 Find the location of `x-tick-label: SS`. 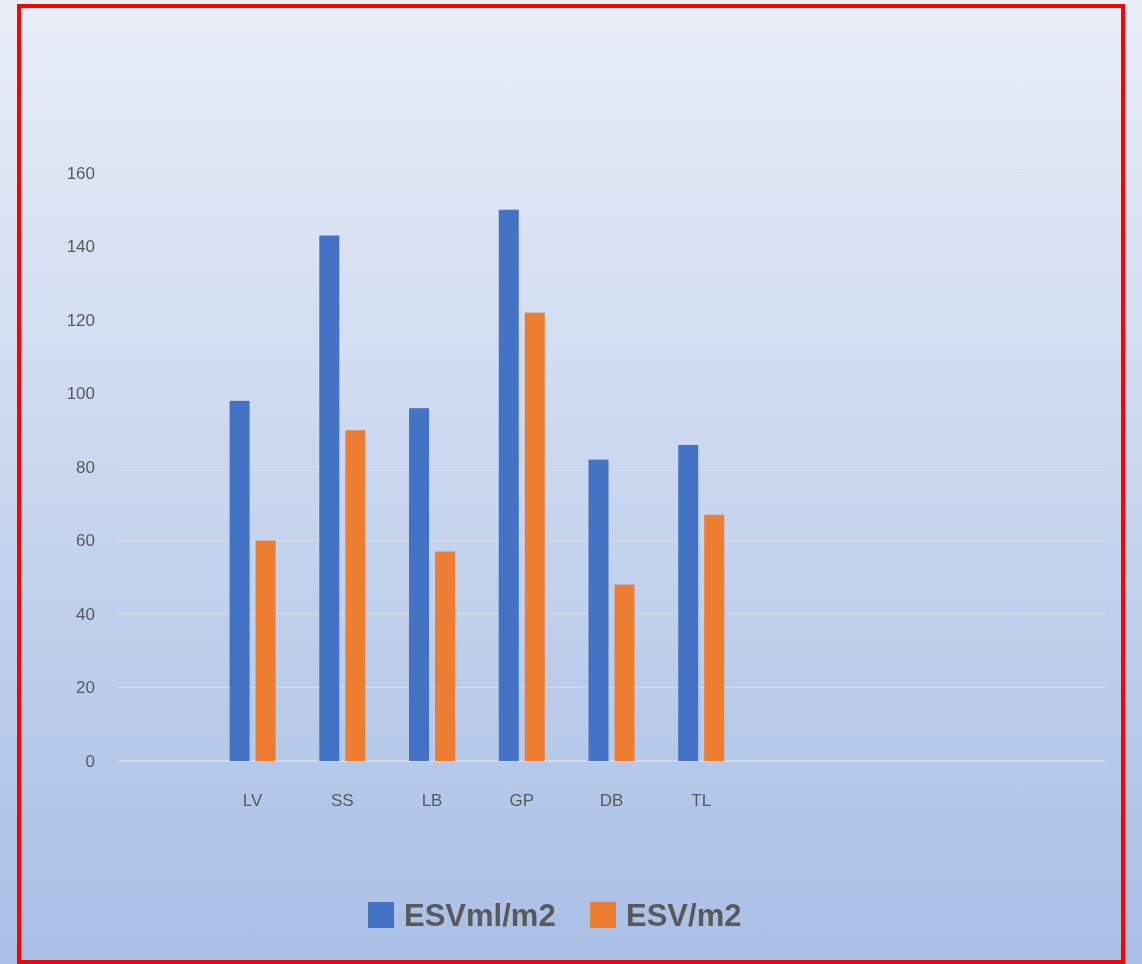

x-tick-label: SS is located at coordinates (342, 800).